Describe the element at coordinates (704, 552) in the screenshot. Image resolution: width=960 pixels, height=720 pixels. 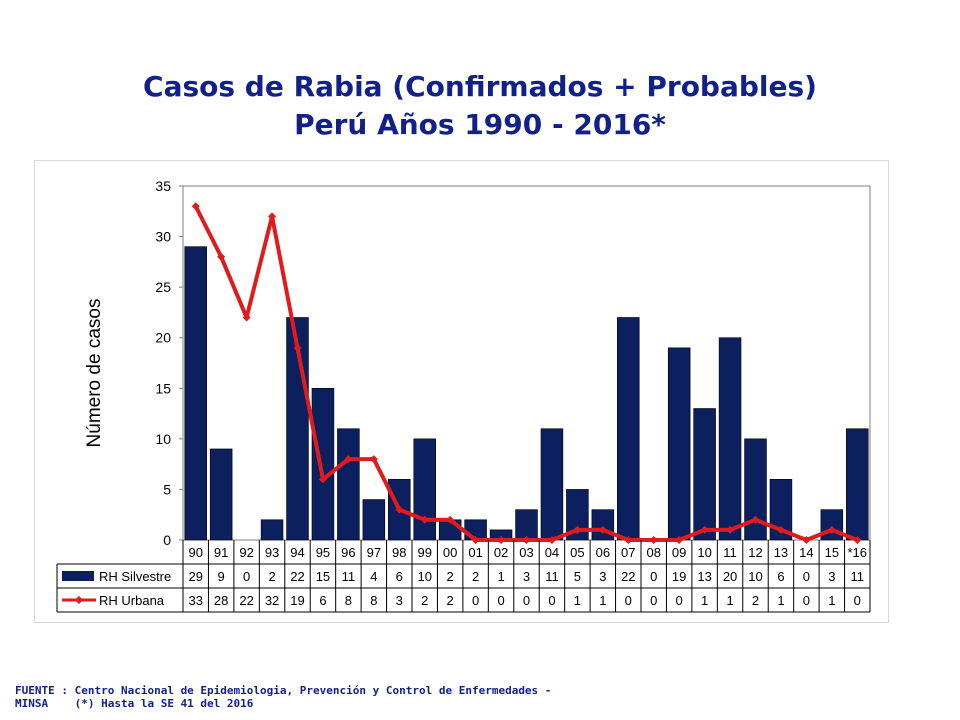
I see `x-tick-label: 10` at that location.